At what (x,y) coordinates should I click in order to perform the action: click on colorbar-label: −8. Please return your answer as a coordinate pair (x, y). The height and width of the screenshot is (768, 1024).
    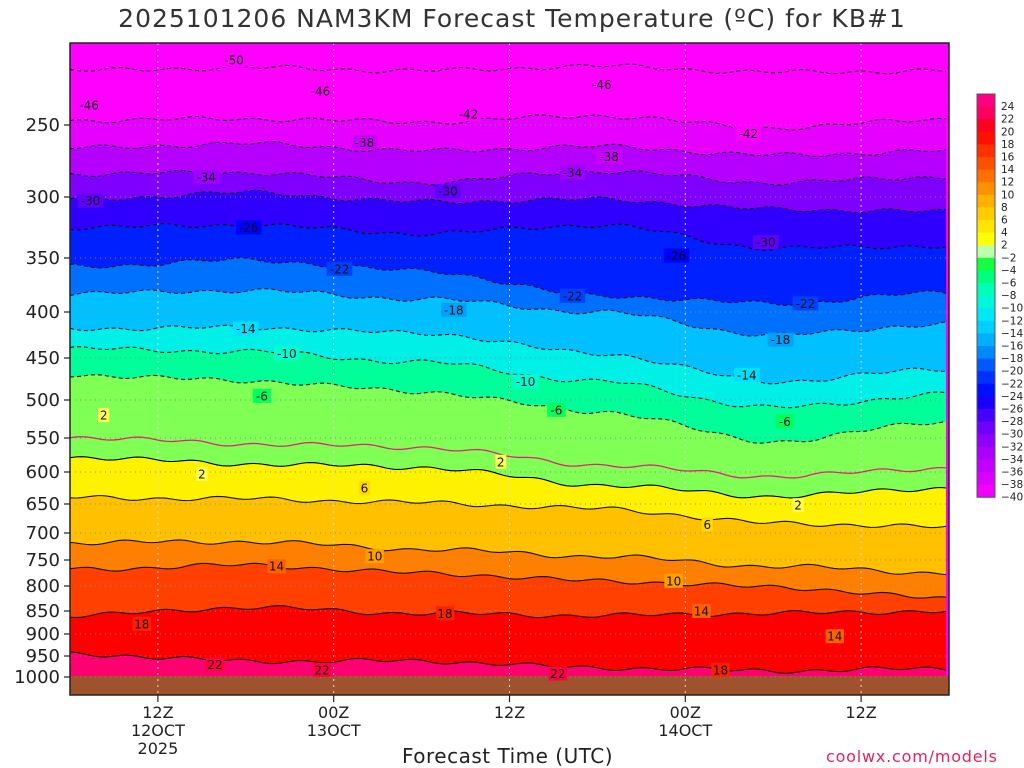
    Looking at the image, I should click on (1008, 296).